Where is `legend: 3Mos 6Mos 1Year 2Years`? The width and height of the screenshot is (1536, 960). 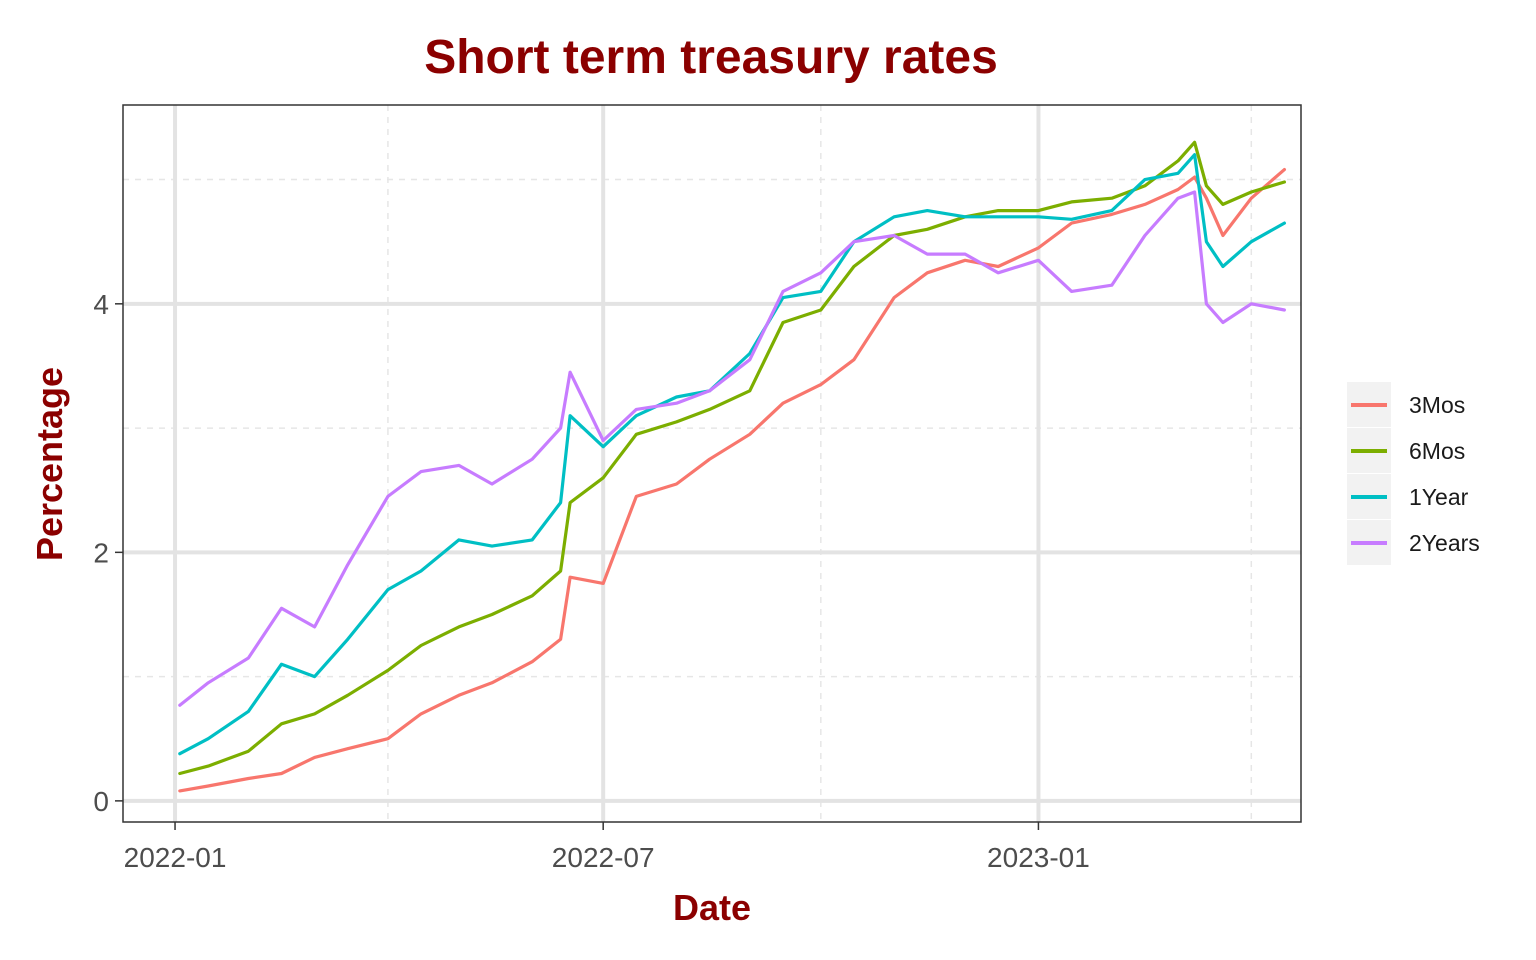
legend: 3Mos 6Mos 1Year 2Years is located at coordinates (1413, 473).